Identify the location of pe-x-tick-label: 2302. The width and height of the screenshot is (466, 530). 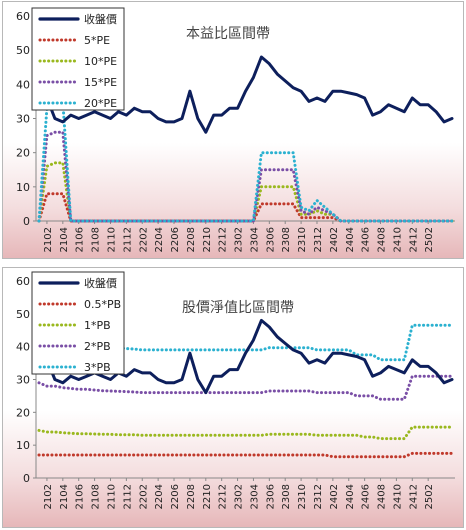
(239, 239).